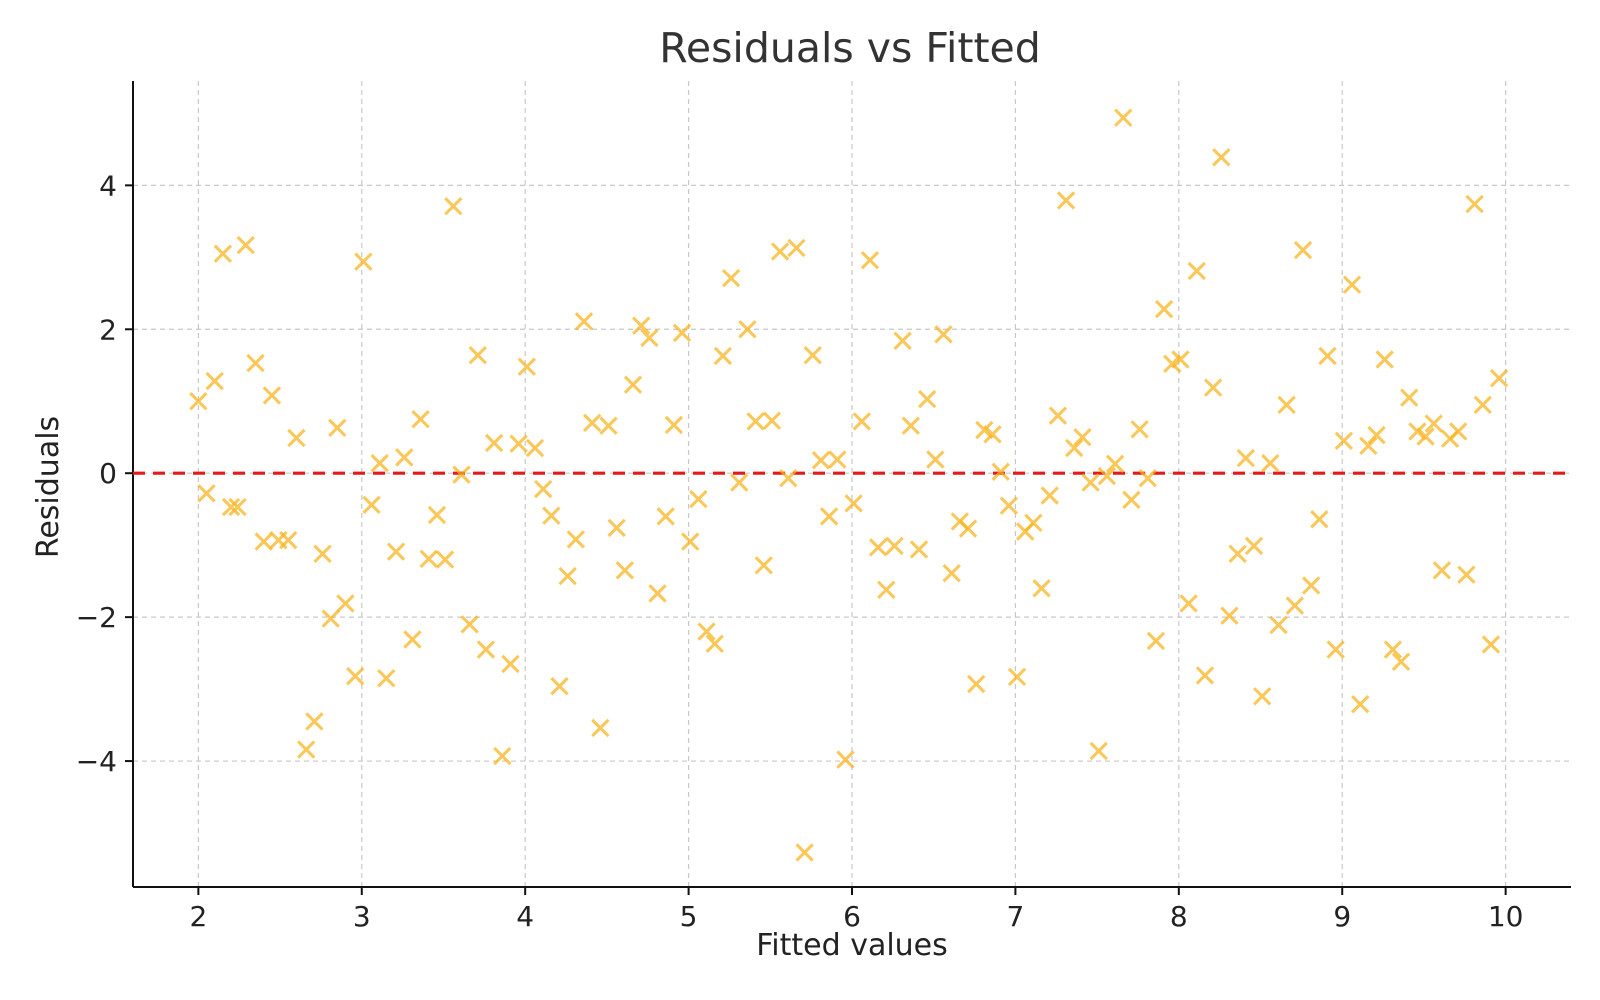  I want to click on x-tick-label: 9, so click(1342, 916).